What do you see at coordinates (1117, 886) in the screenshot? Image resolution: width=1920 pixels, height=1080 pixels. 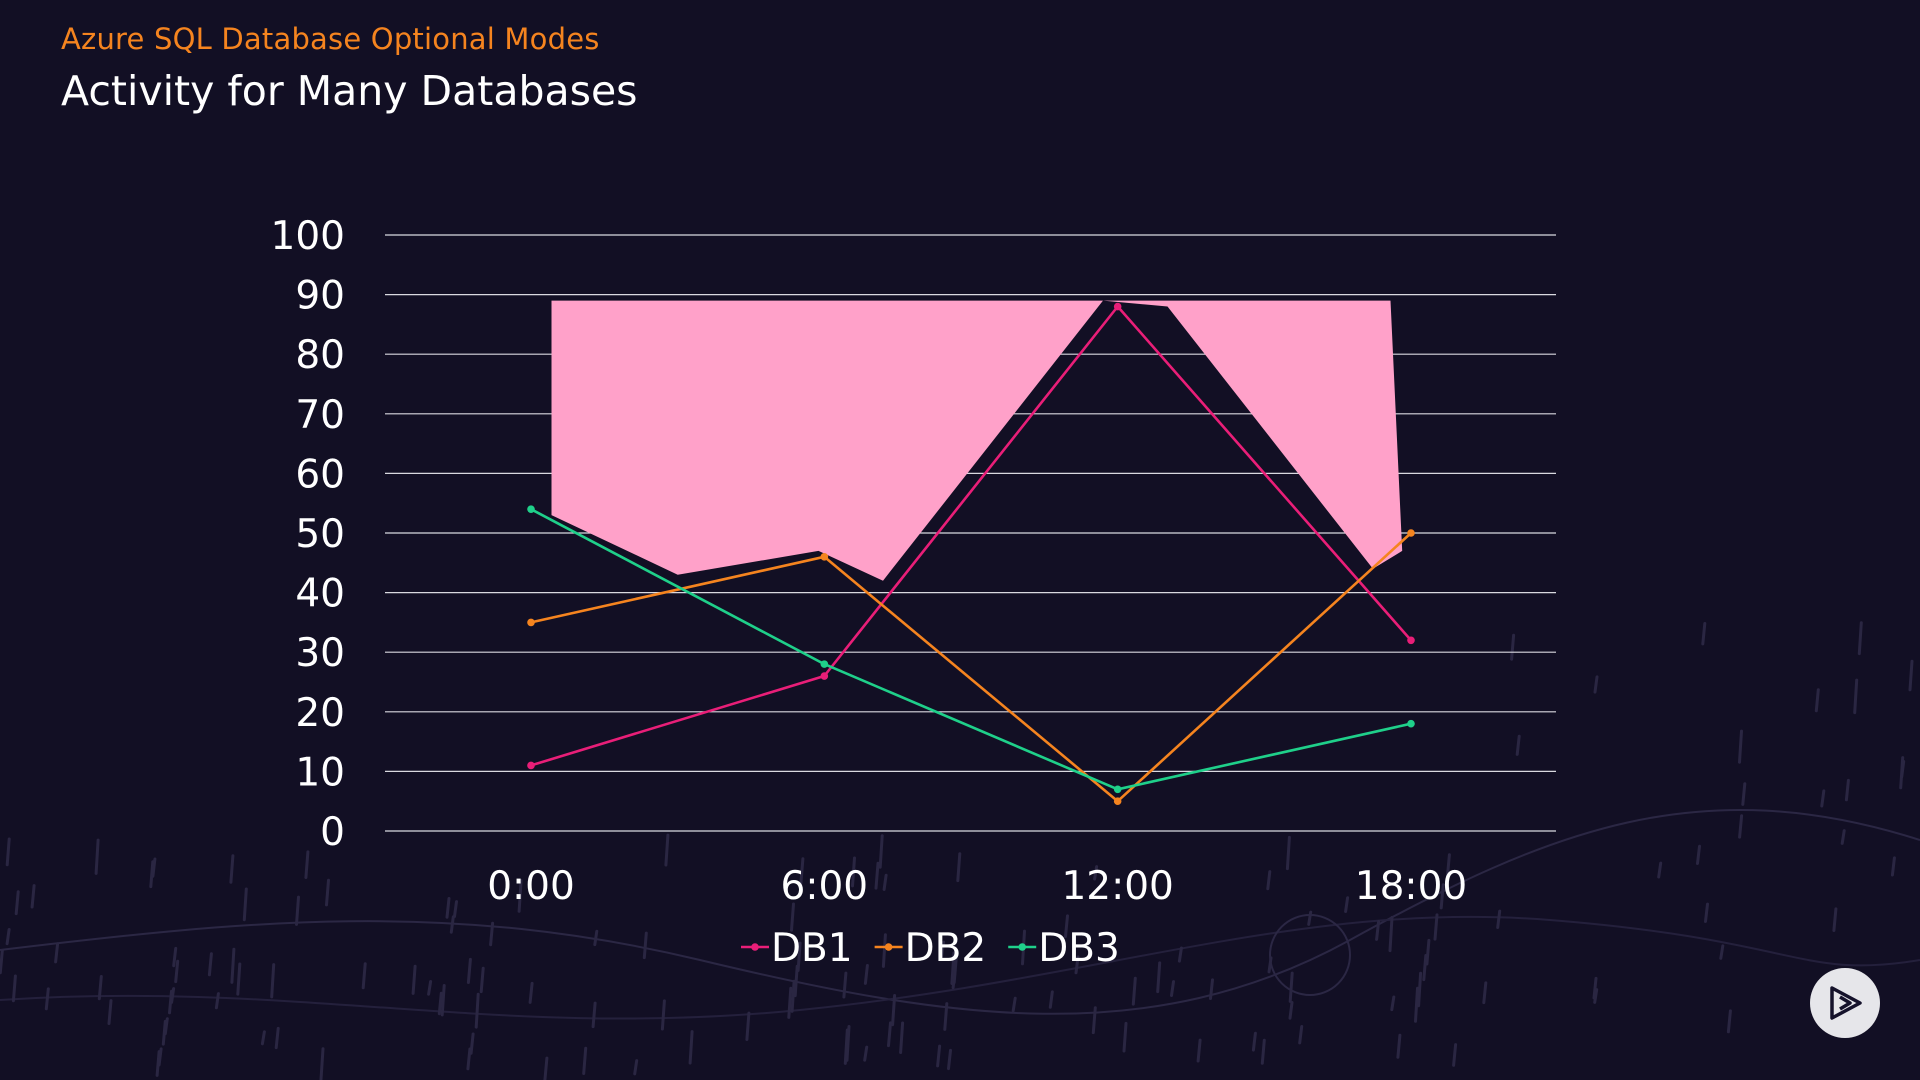 I see `x-tick-label: 12:00` at bounding box center [1117, 886].